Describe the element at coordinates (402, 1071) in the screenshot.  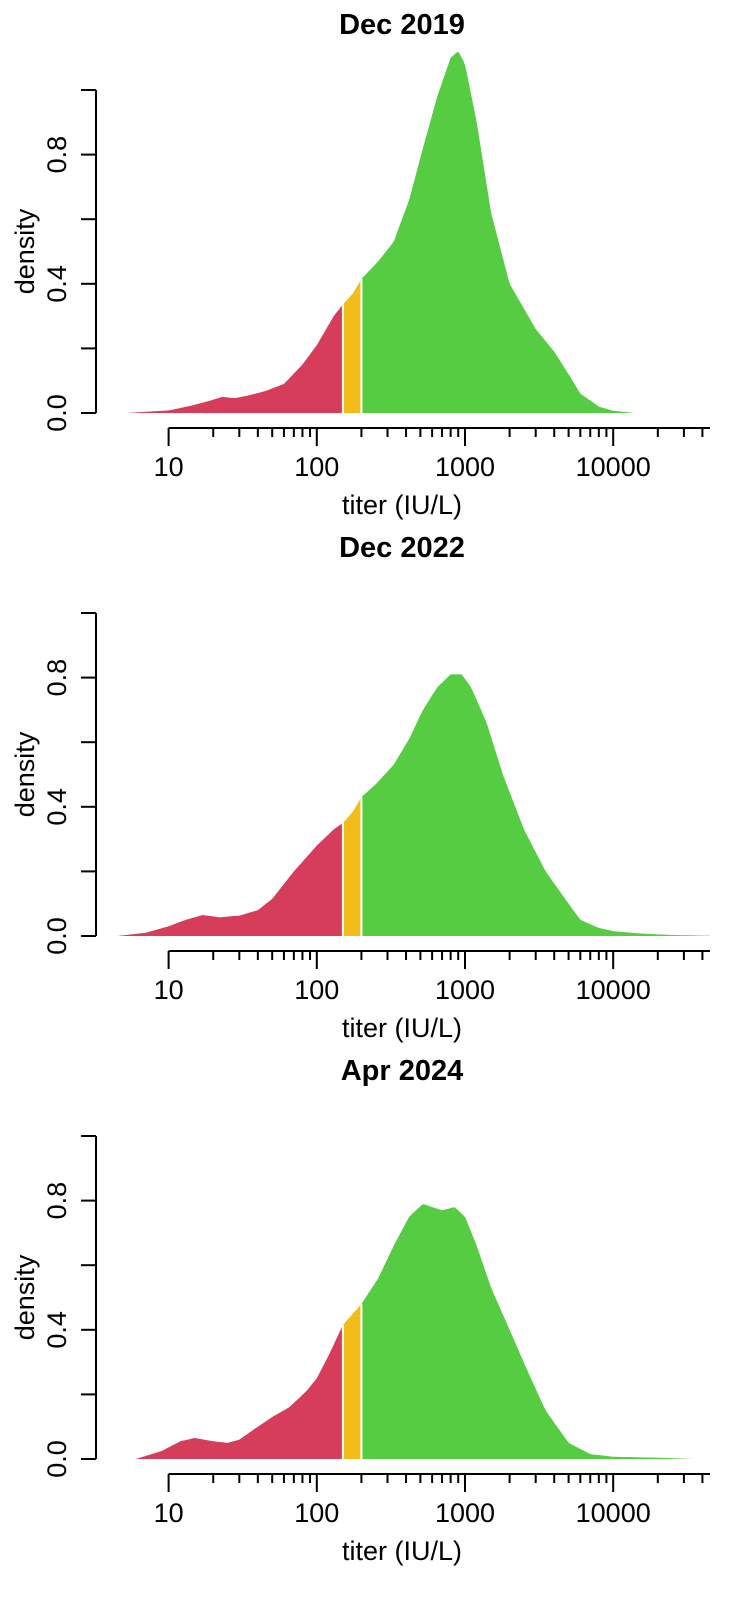
I see `chart-title: Apr 2024` at that location.